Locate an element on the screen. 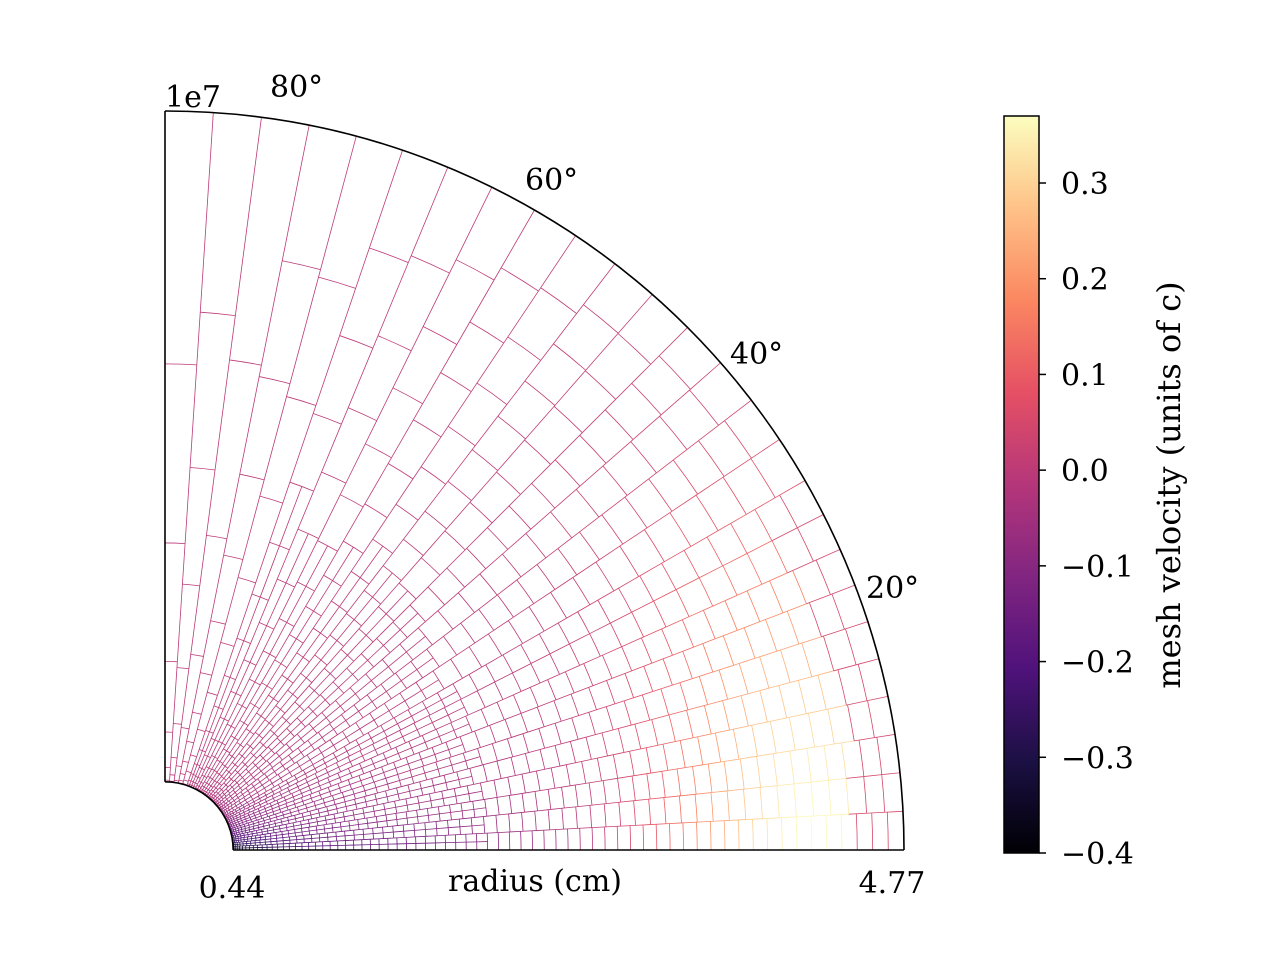  inner-boundary-arc is located at coordinates (199, 816).